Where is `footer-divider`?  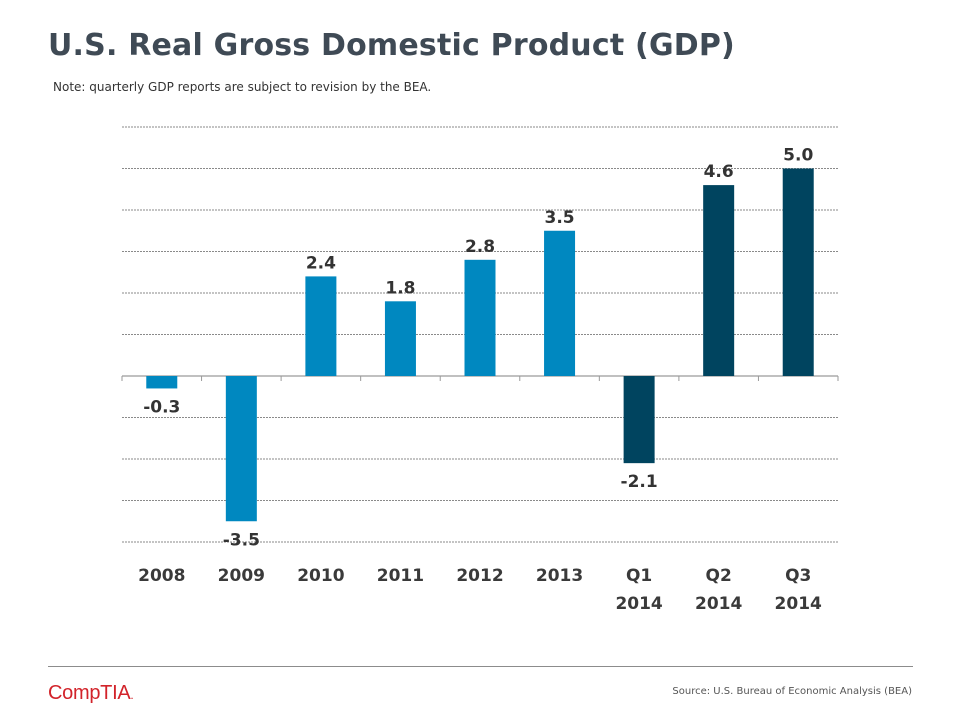
footer-divider is located at coordinates (480, 666).